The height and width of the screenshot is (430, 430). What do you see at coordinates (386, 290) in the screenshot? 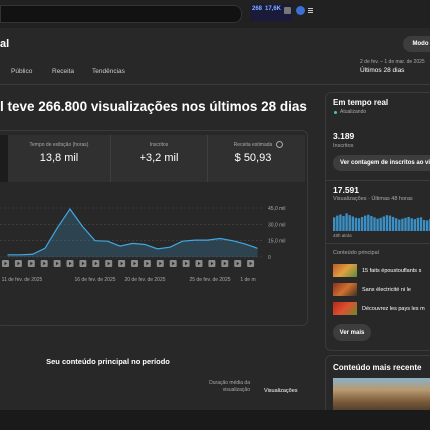
I see `video-title: Sans électricité ni le` at bounding box center [386, 290].